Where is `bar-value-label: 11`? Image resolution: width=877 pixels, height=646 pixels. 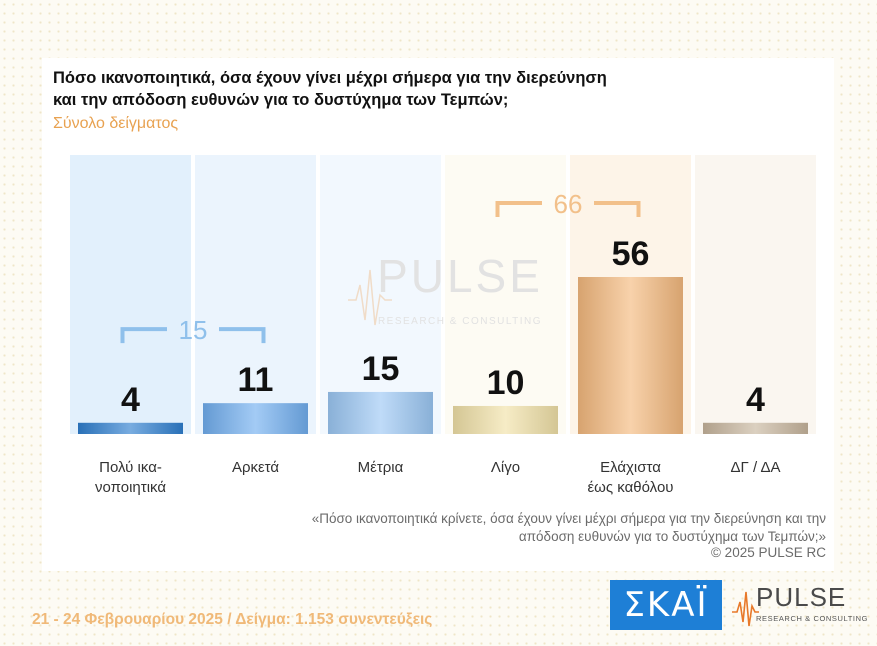 bar-value-label: 11 is located at coordinates (256, 380).